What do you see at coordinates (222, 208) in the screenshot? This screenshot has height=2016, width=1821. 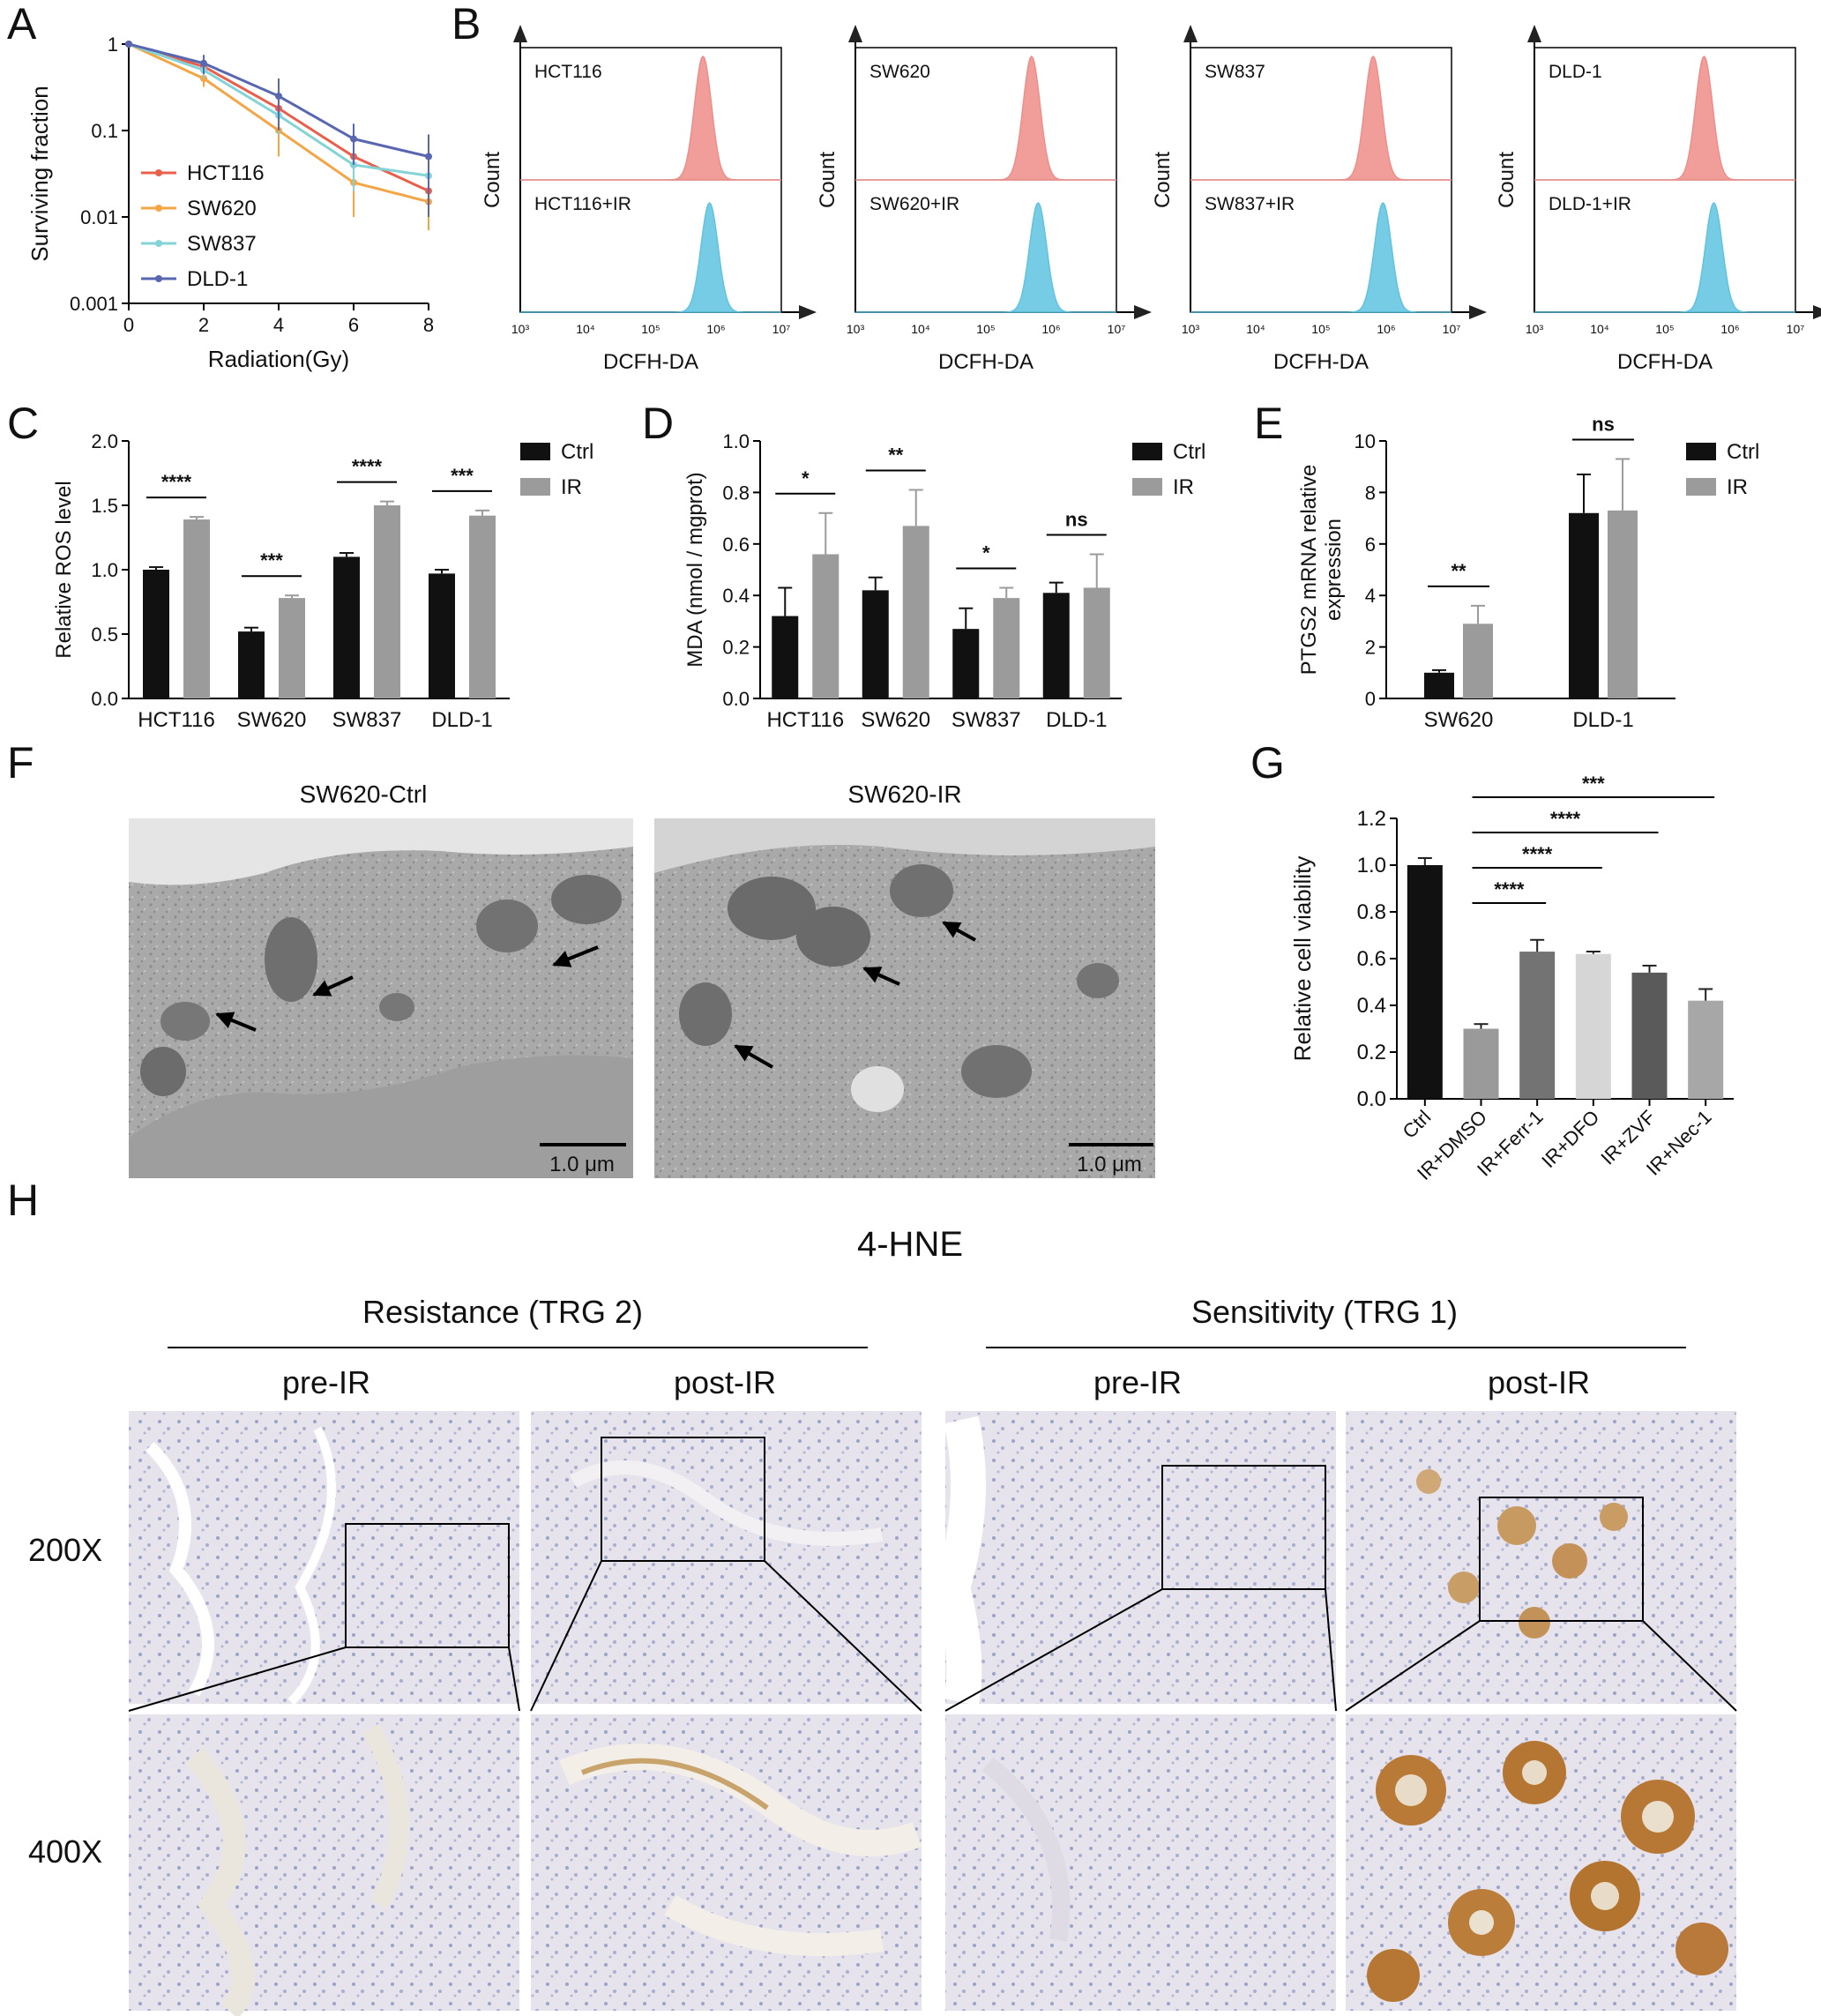 I see `a-legend-label: SW620` at bounding box center [222, 208].